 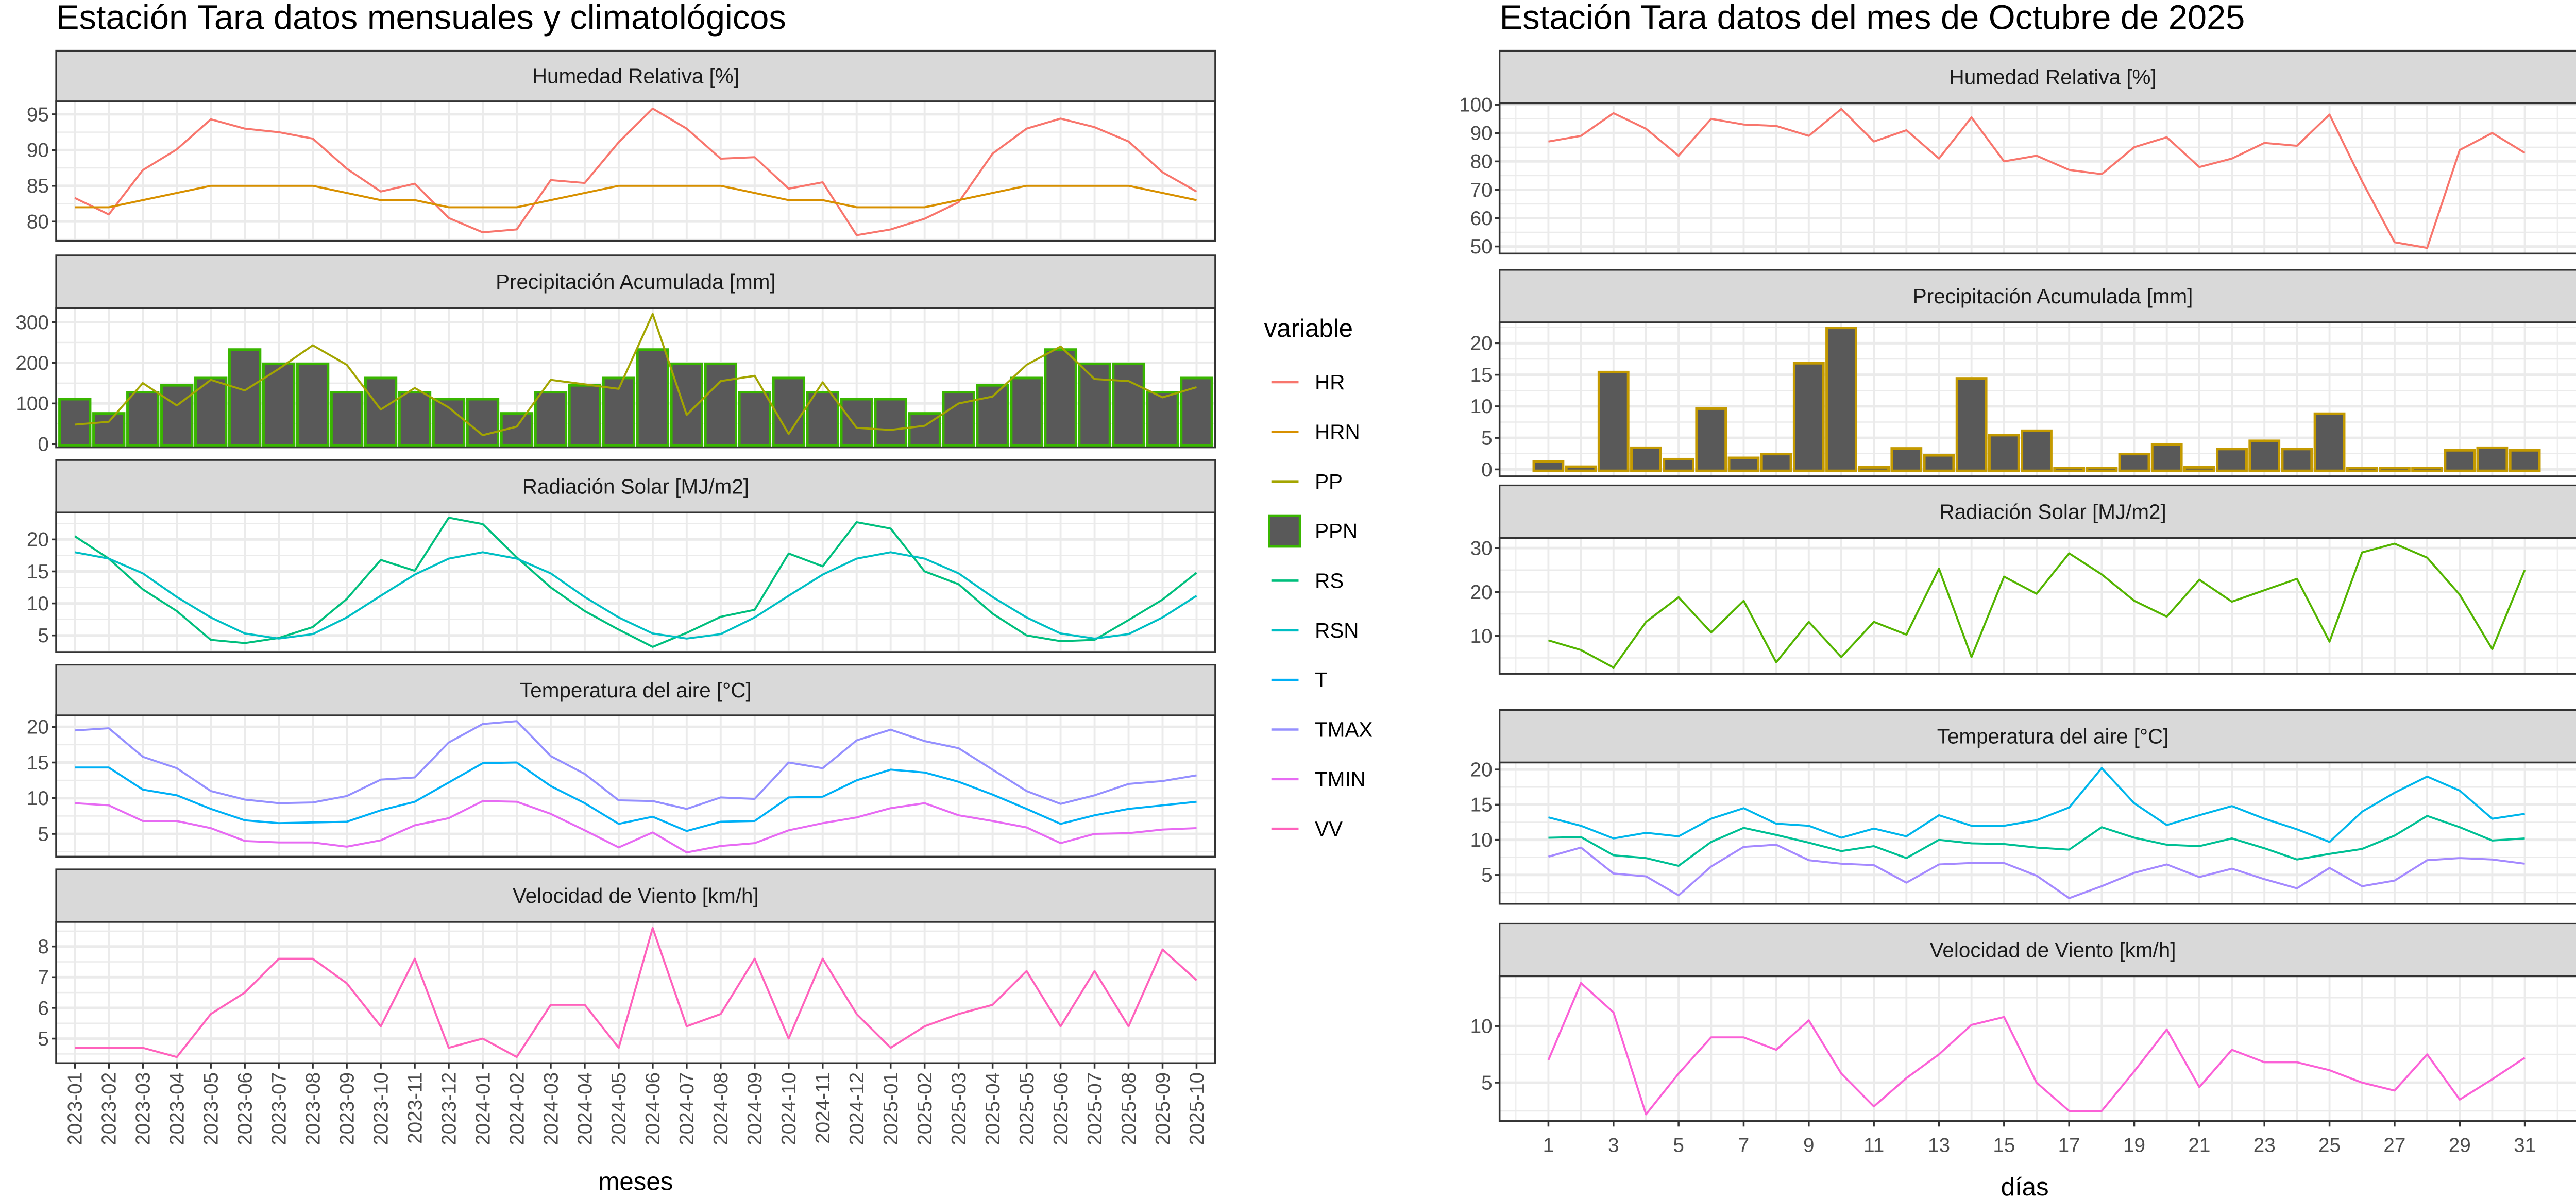 I want to click on panel-border, so click(x=635, y=171).